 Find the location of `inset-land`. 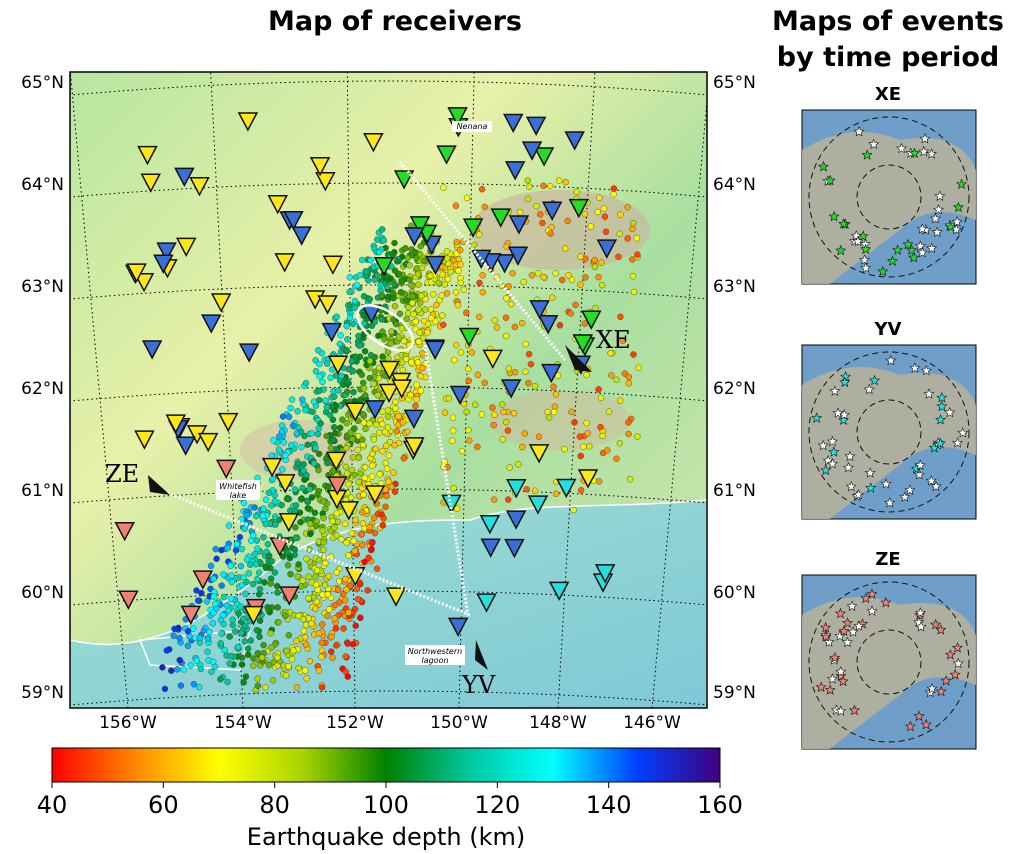

inset-land is located at coordinates (889, 673).